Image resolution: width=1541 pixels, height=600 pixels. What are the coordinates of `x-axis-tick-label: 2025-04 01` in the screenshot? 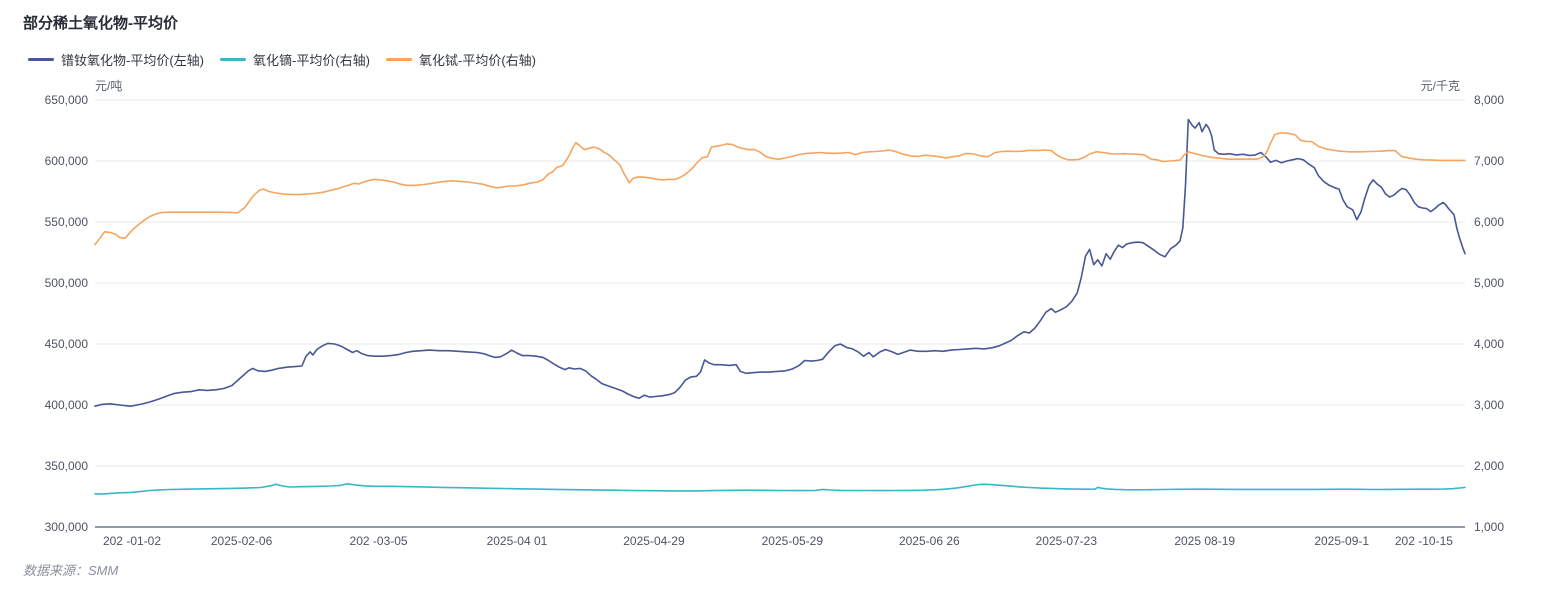 It's located at (517, 541).